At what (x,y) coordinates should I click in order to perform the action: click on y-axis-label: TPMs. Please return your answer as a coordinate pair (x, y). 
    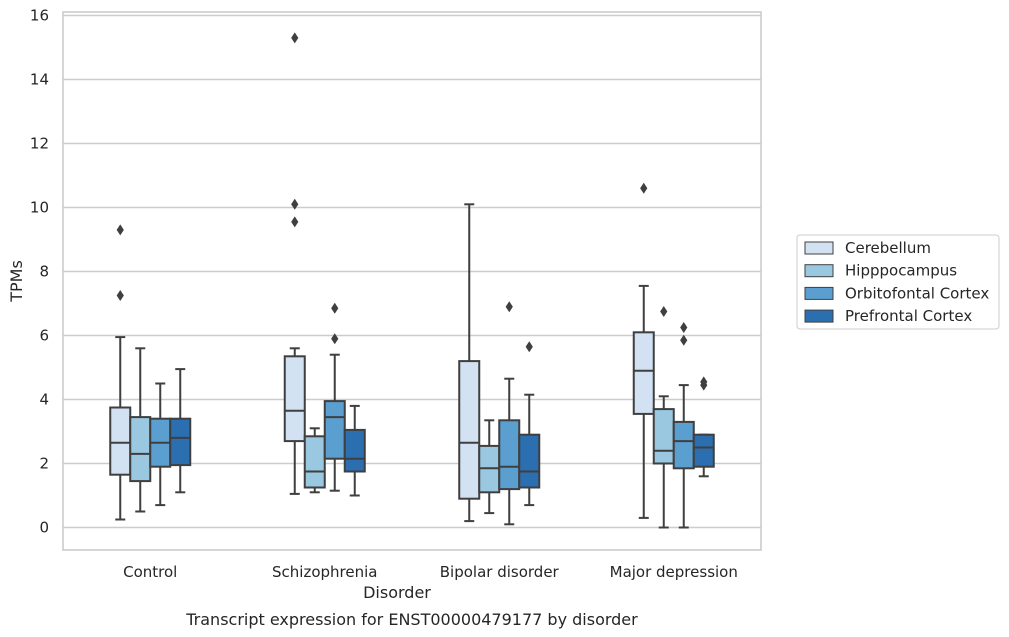
    Looking at the image, I should click on (16, 281).